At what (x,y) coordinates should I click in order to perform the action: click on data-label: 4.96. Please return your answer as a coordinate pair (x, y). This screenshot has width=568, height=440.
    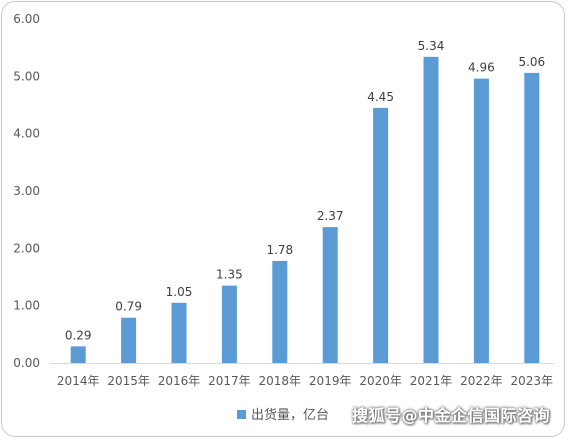
    Looking at the image, I should click on (481, 68).